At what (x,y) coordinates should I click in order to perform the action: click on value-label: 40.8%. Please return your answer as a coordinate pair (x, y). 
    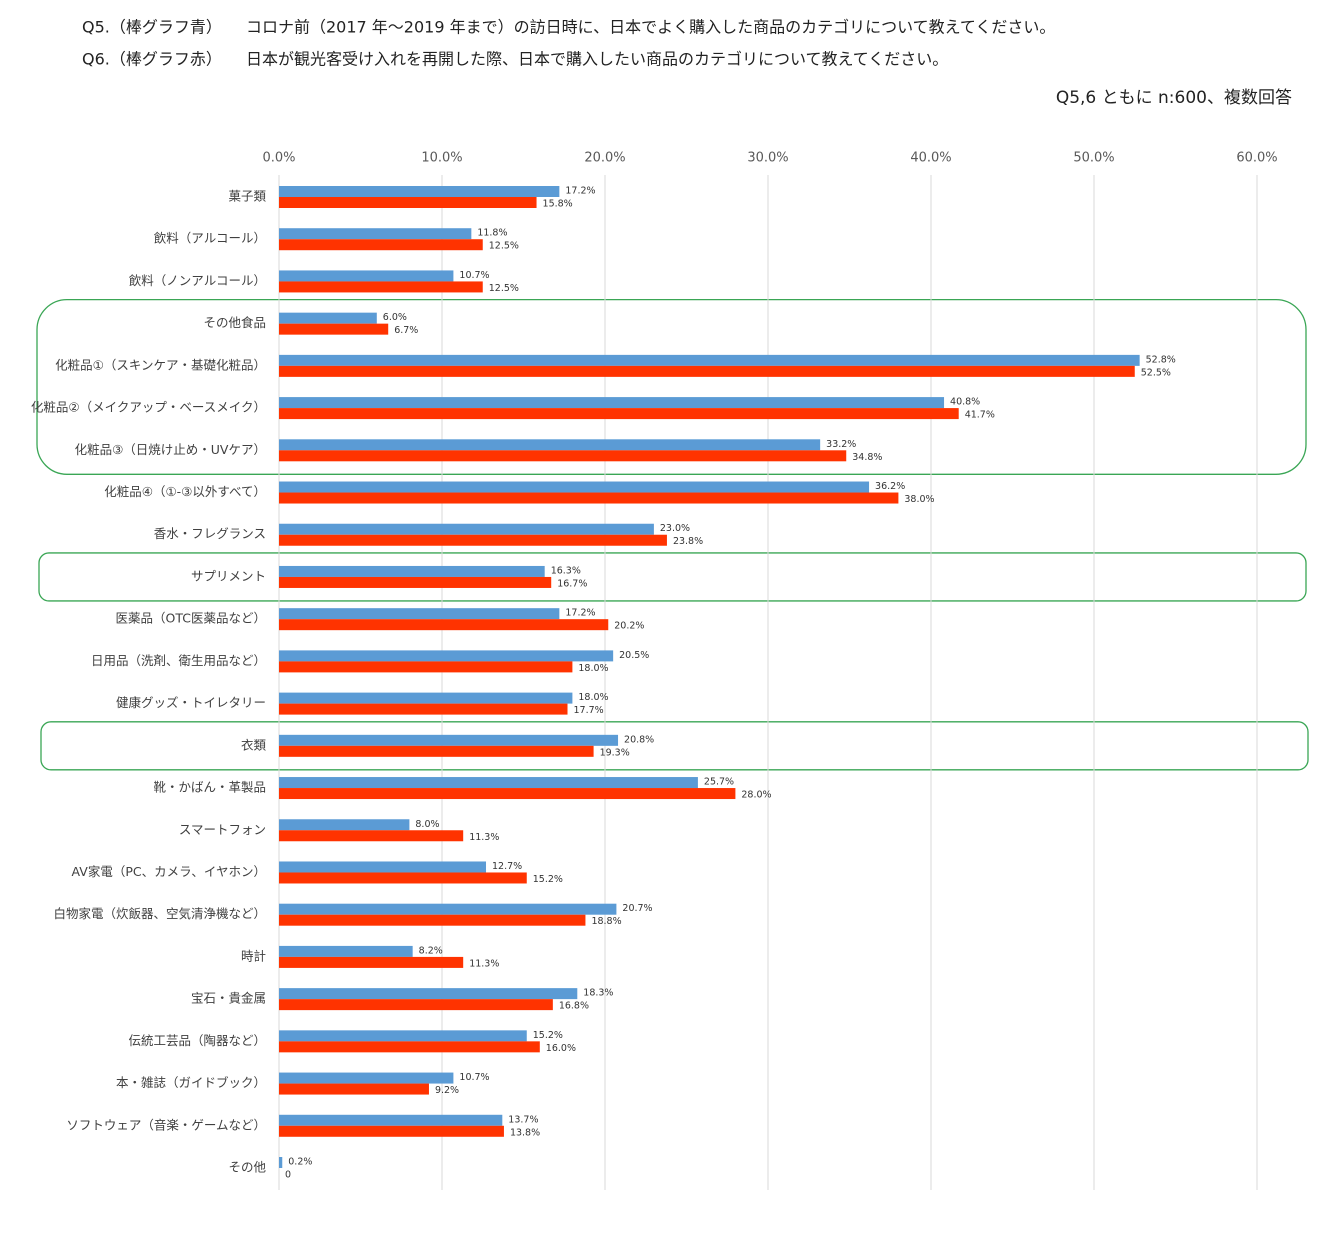
    Looking at the image, I should click on (965, 402).